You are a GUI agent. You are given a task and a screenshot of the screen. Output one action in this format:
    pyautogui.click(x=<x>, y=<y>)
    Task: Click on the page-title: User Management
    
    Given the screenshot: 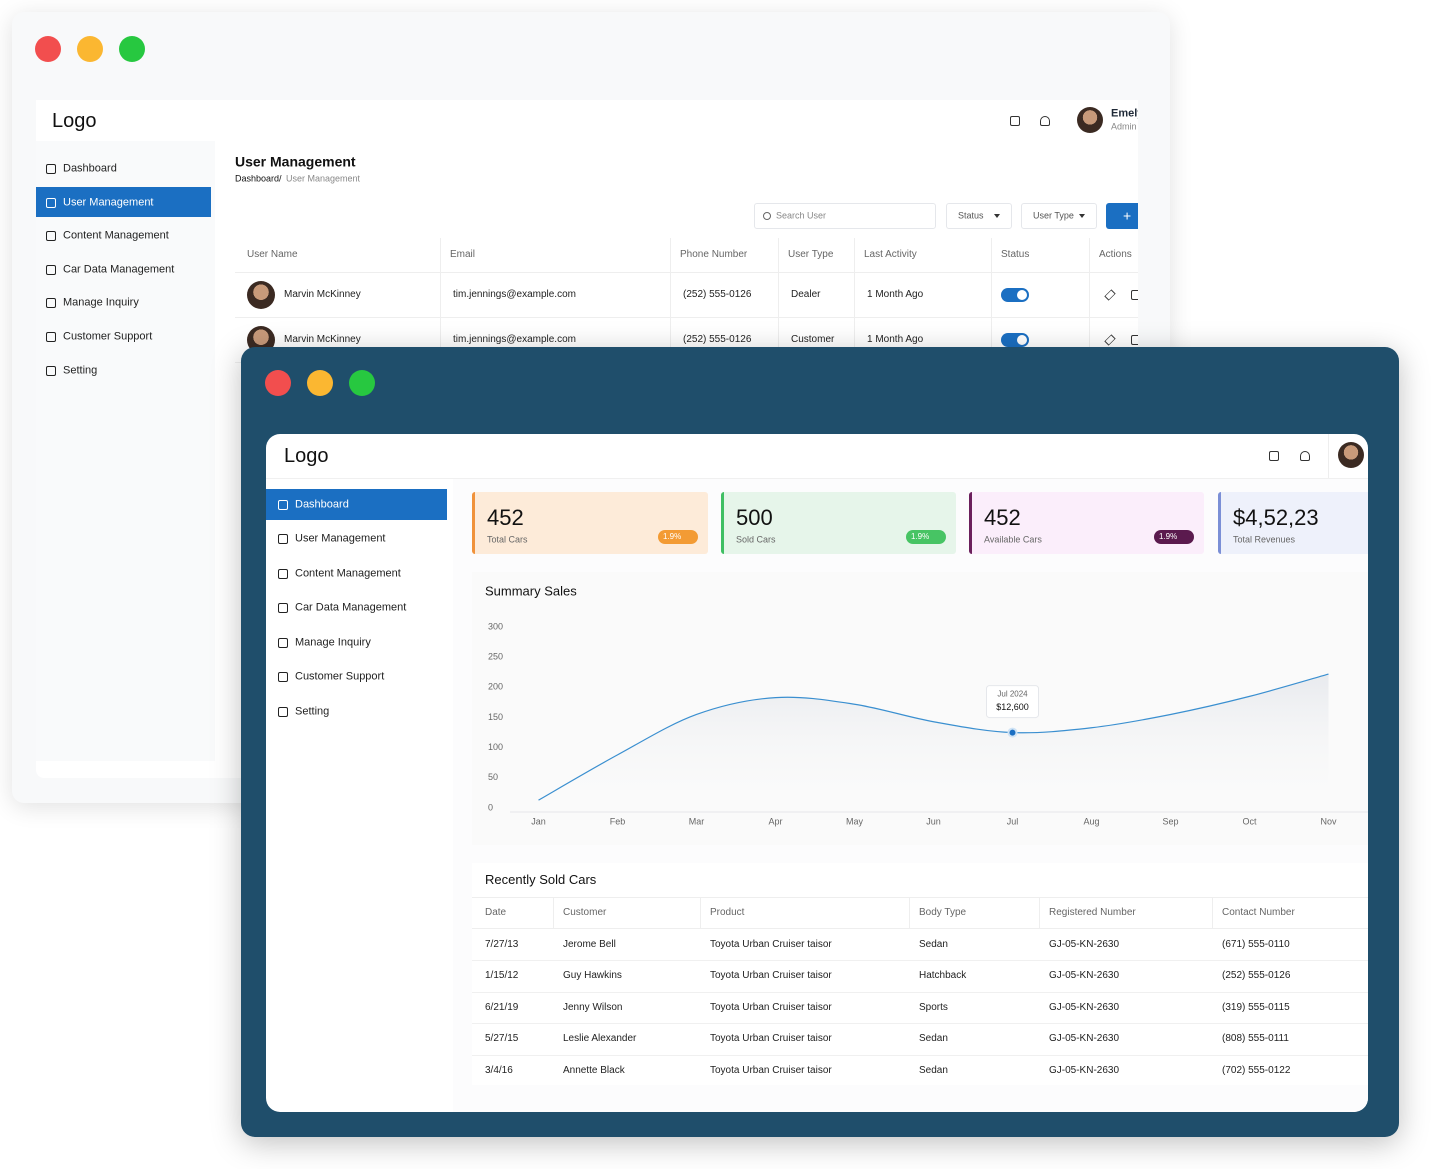 What is the action you would take?
    pyautogui.click(x=295, y=161)
    